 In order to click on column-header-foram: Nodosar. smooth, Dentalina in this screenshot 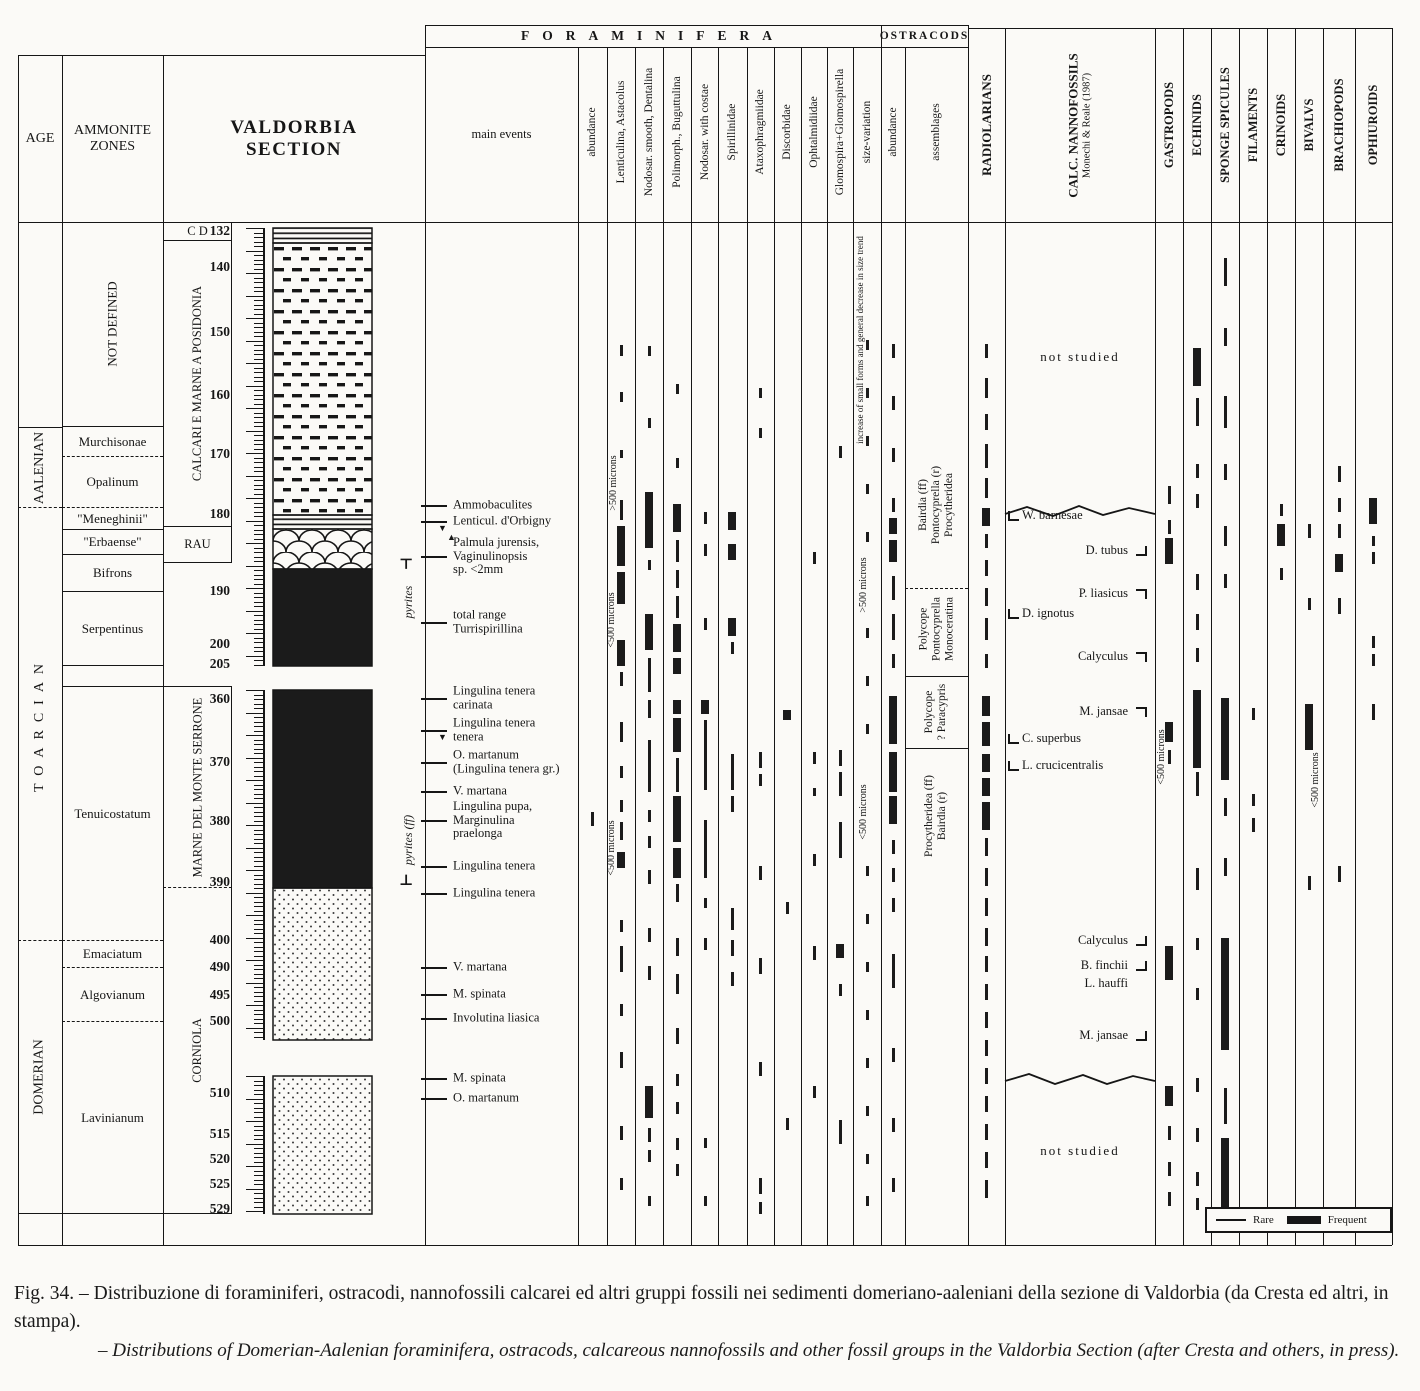, I will do `click(649, 132)`.